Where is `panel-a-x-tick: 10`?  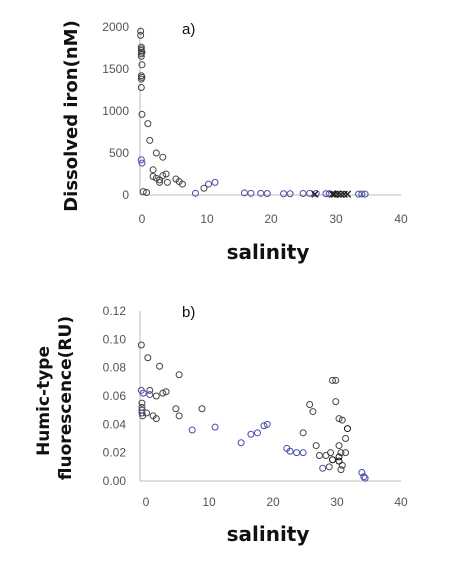 panel-a-x-tick: 10 is located at coordinates (207, 219).